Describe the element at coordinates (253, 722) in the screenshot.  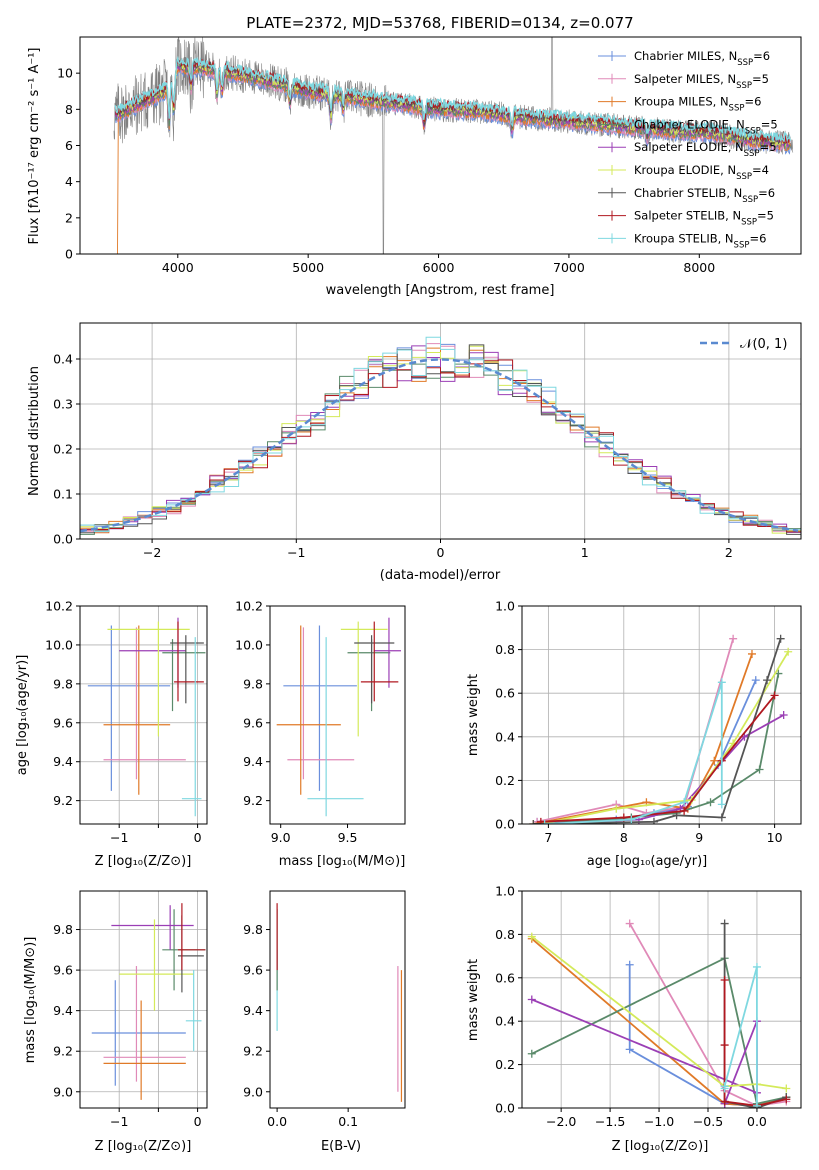
I see `age-mass-ytick-label: 9.6` at that location.